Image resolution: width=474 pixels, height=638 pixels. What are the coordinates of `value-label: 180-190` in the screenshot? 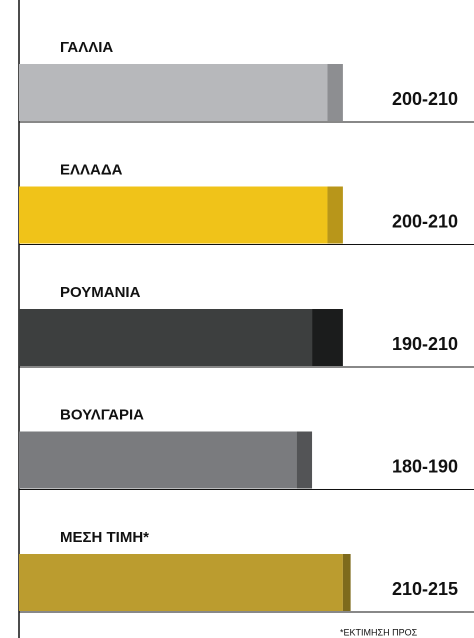 It's located at (425, 466).